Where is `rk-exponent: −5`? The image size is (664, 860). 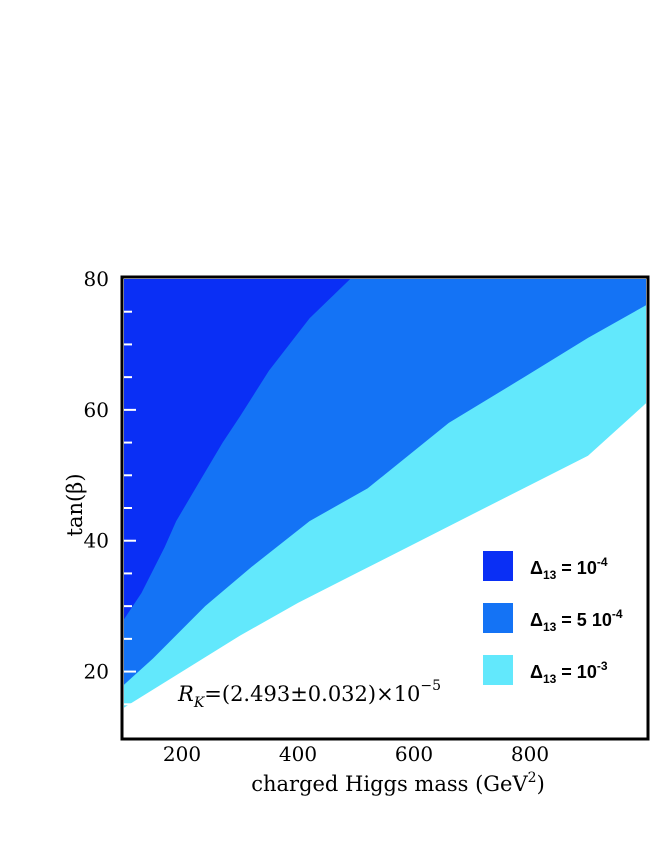
rk-exponent: −5 is located at coordinates (430, 686).